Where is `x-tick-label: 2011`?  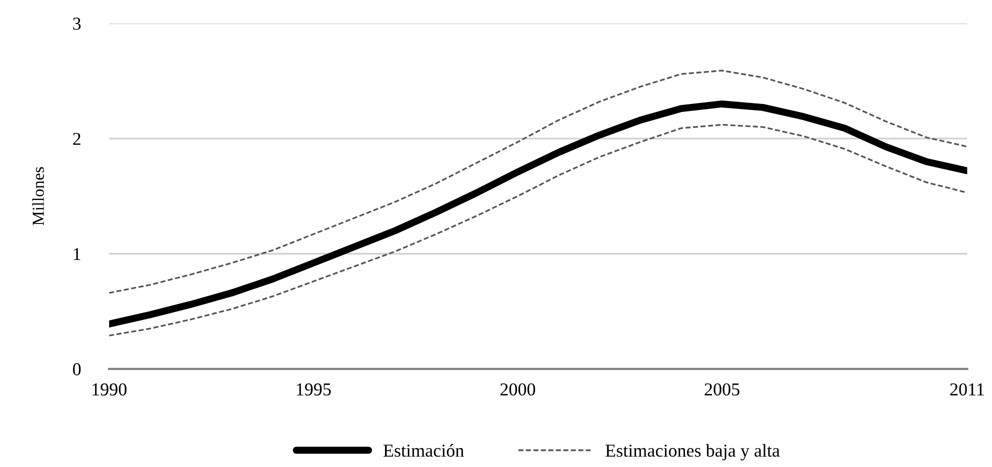 x-tick-label: 2011 is located at coordinates (967, 389).